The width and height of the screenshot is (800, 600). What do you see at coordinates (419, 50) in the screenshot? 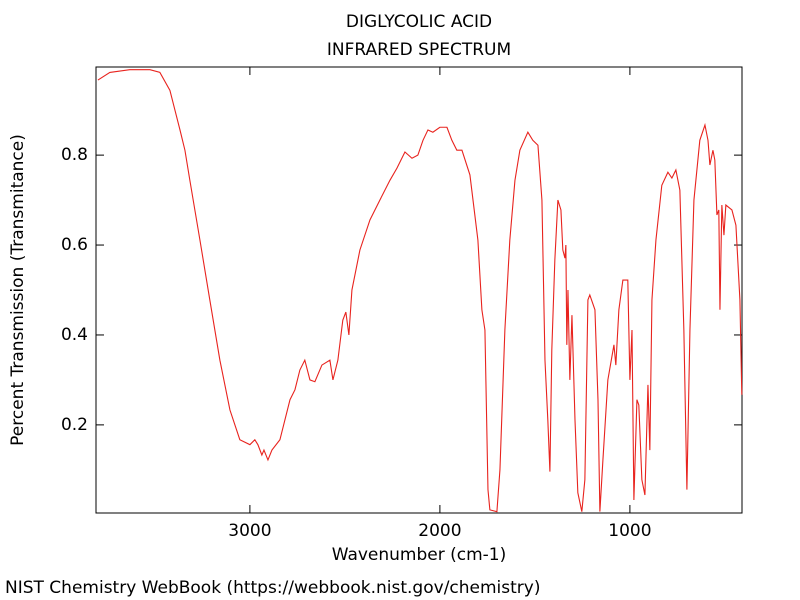
I see `chart-subtitle: INFRARED SPECTRUM` at bounding box center [419, 50].